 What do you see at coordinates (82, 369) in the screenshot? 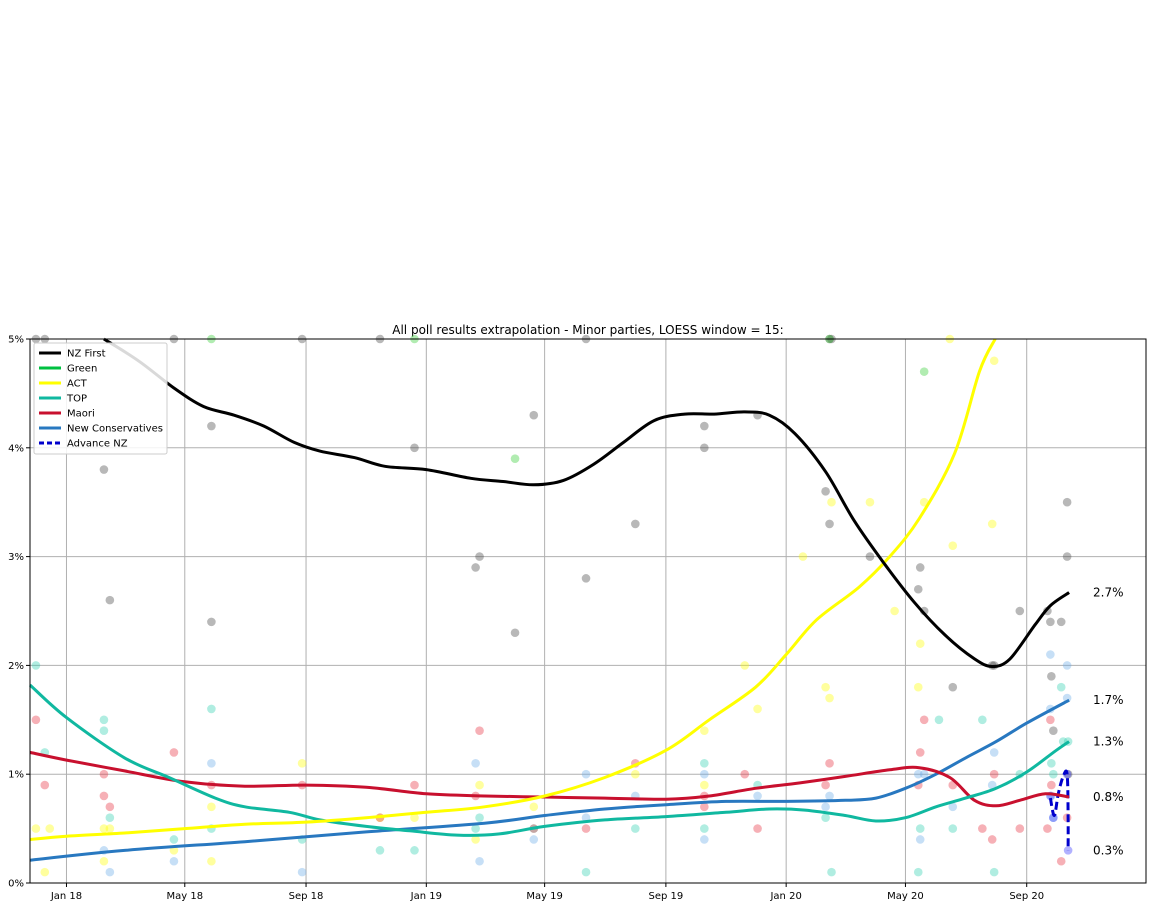
I see `legend-label-green: Green` at bounding box center [82, 369].